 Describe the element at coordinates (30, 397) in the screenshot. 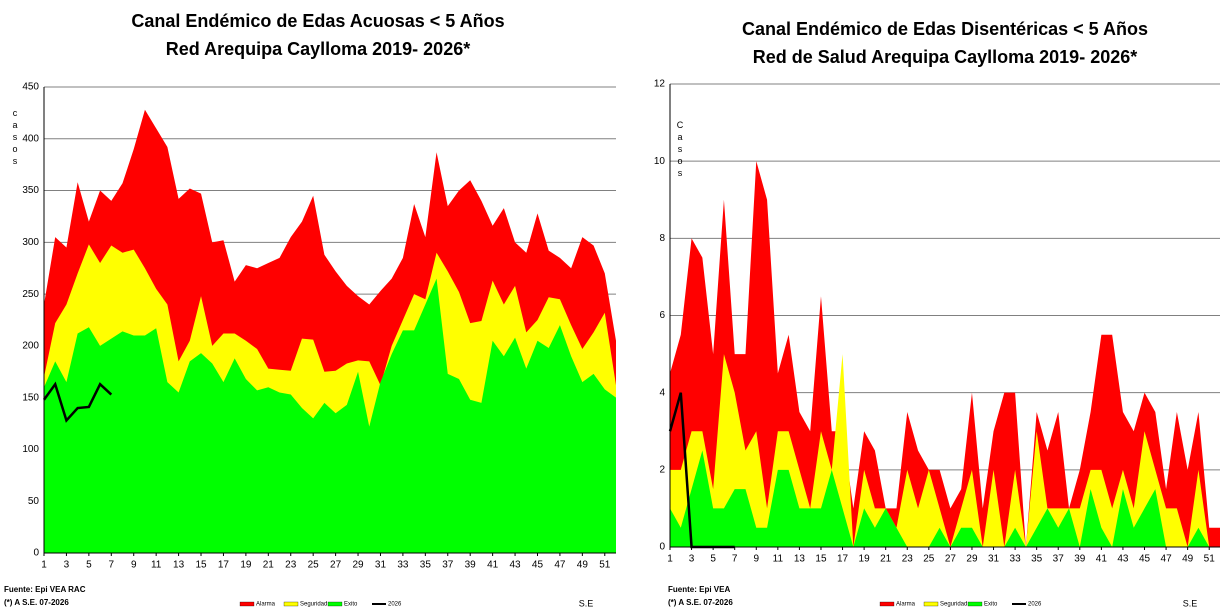

I see `y-tick-label: 150` at that location.